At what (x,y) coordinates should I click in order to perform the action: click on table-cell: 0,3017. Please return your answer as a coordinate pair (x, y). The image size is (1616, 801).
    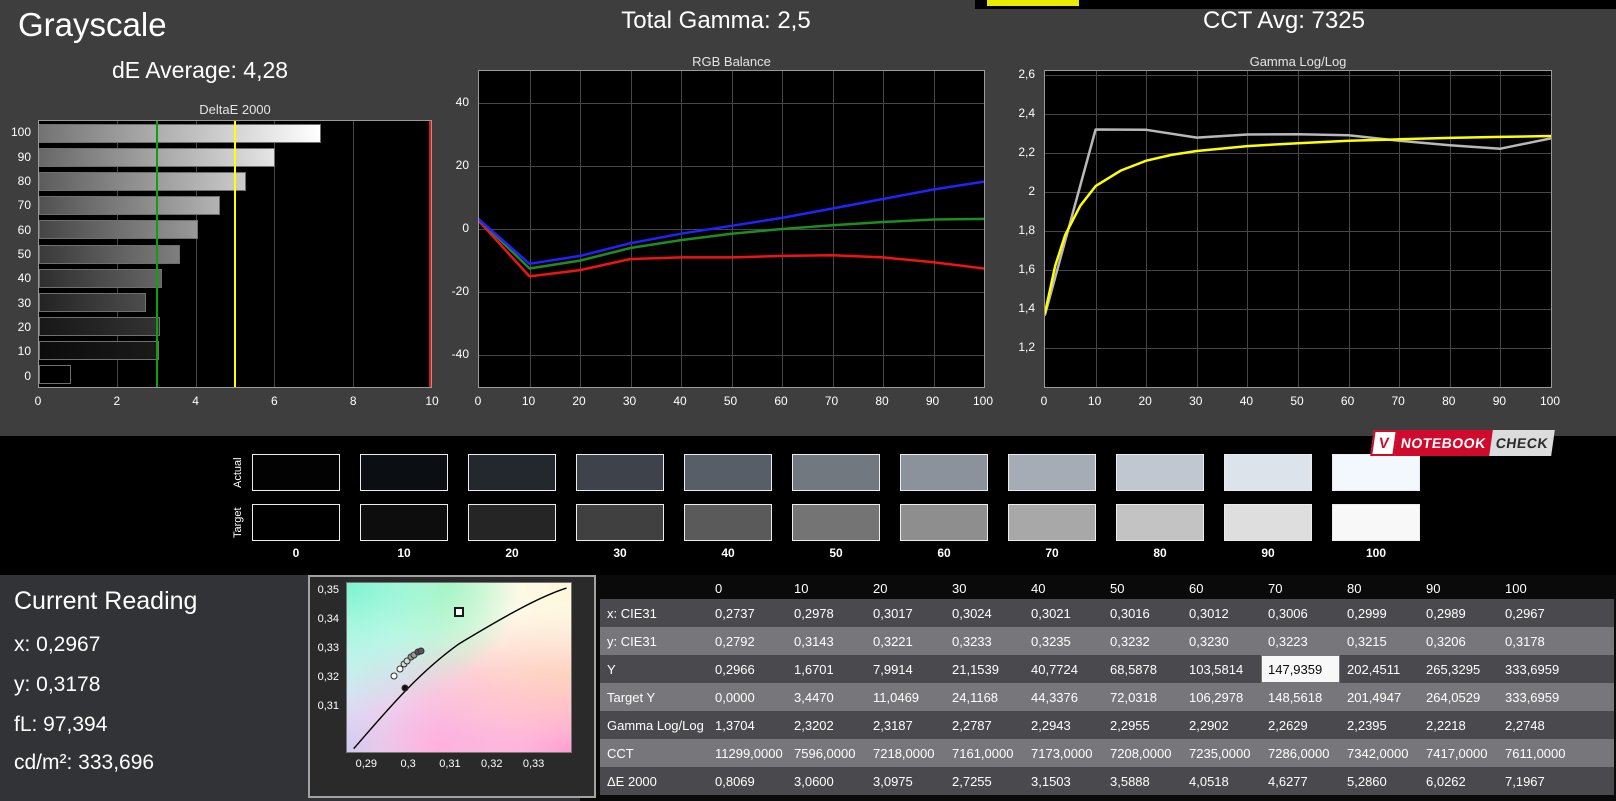
    Looking at the image, I should click on (893, 613).